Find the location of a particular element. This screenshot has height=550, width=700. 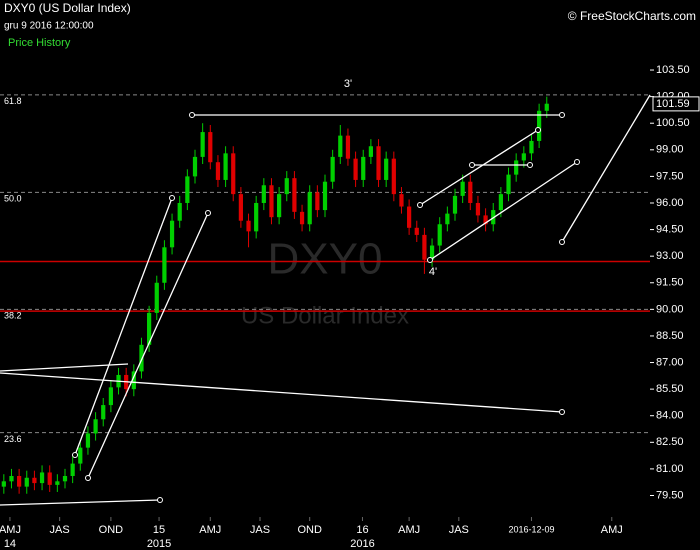

x-tick-label: 16 is located at coordinates (362, 530).